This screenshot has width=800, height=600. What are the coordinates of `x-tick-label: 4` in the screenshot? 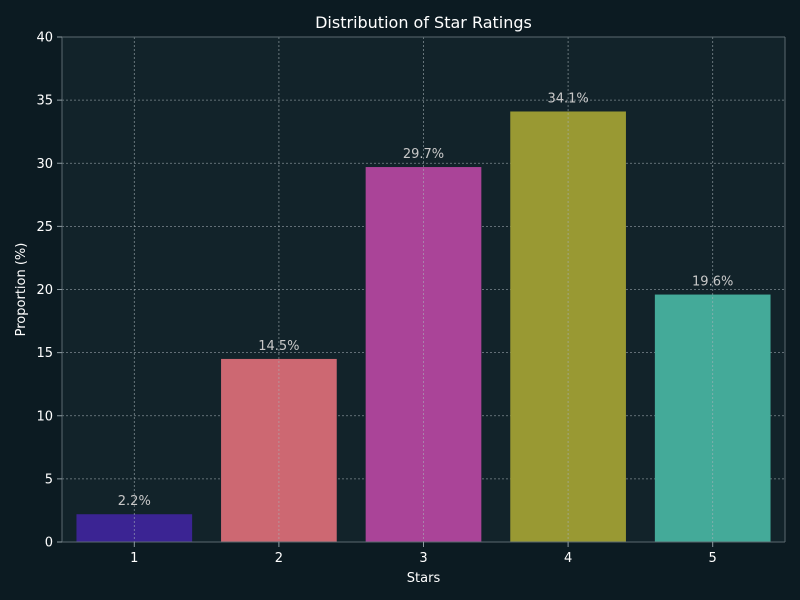 It's located at (568, 558).